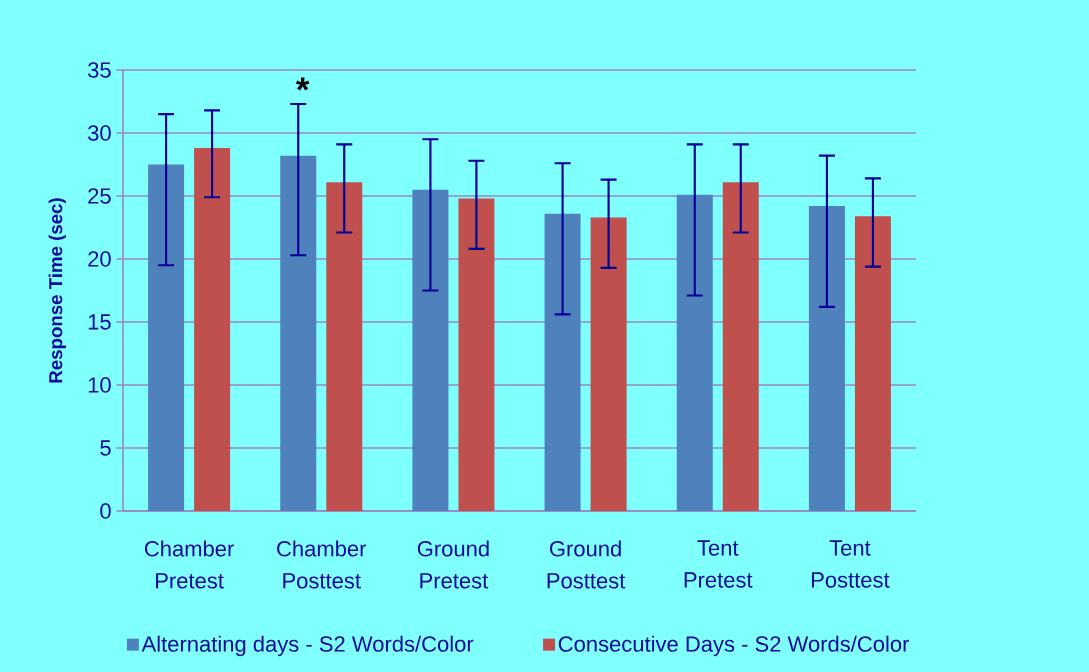 The height and width of the screenshot is (672, 1089). Describe the element at coordinates (99, 322) in the screenshot. I see `y-tick-label: 15` at that location.